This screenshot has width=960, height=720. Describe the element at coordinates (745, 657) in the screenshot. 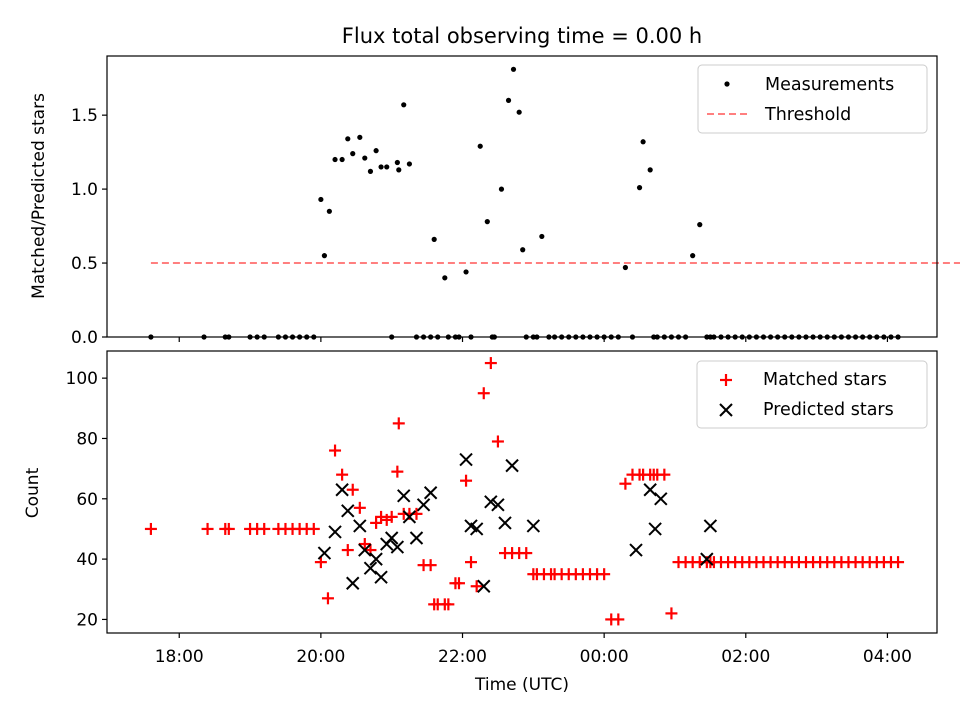

I see `x-tick-label: 02:00` at that location.